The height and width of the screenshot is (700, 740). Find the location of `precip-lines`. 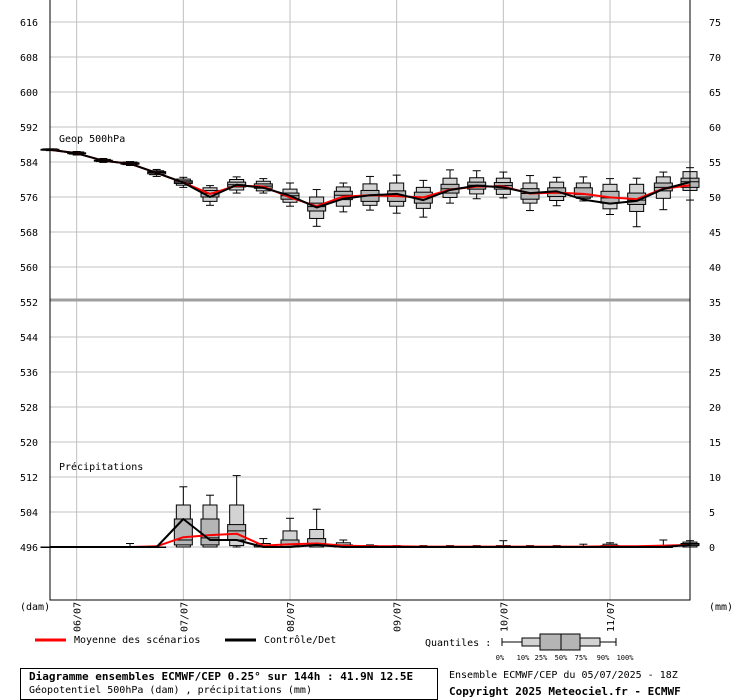

precip-lines is located at coordinates (370, 533).